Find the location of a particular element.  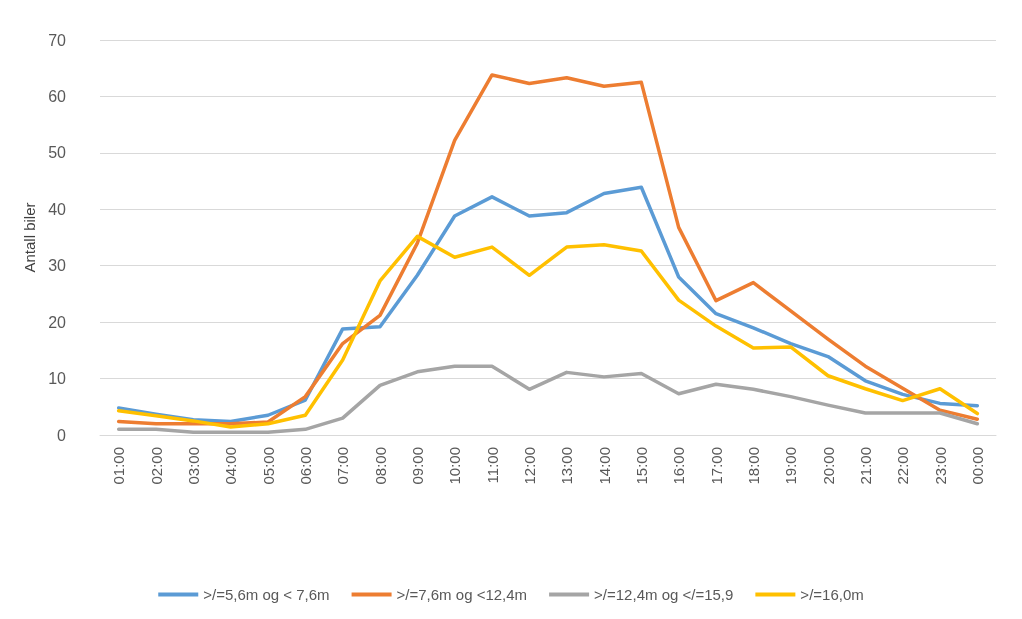

x-tick-label: 11:00 is located at coordinates (492, 465).